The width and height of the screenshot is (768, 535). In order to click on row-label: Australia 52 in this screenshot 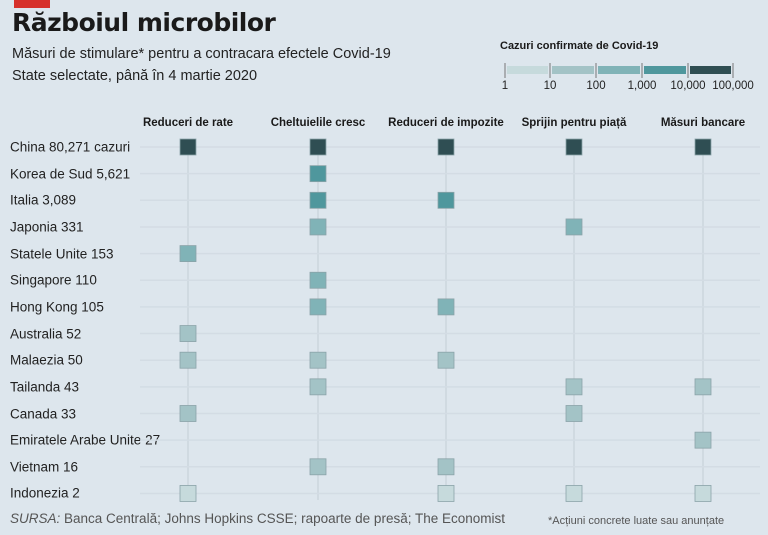, I will do `click(46, 334)`.